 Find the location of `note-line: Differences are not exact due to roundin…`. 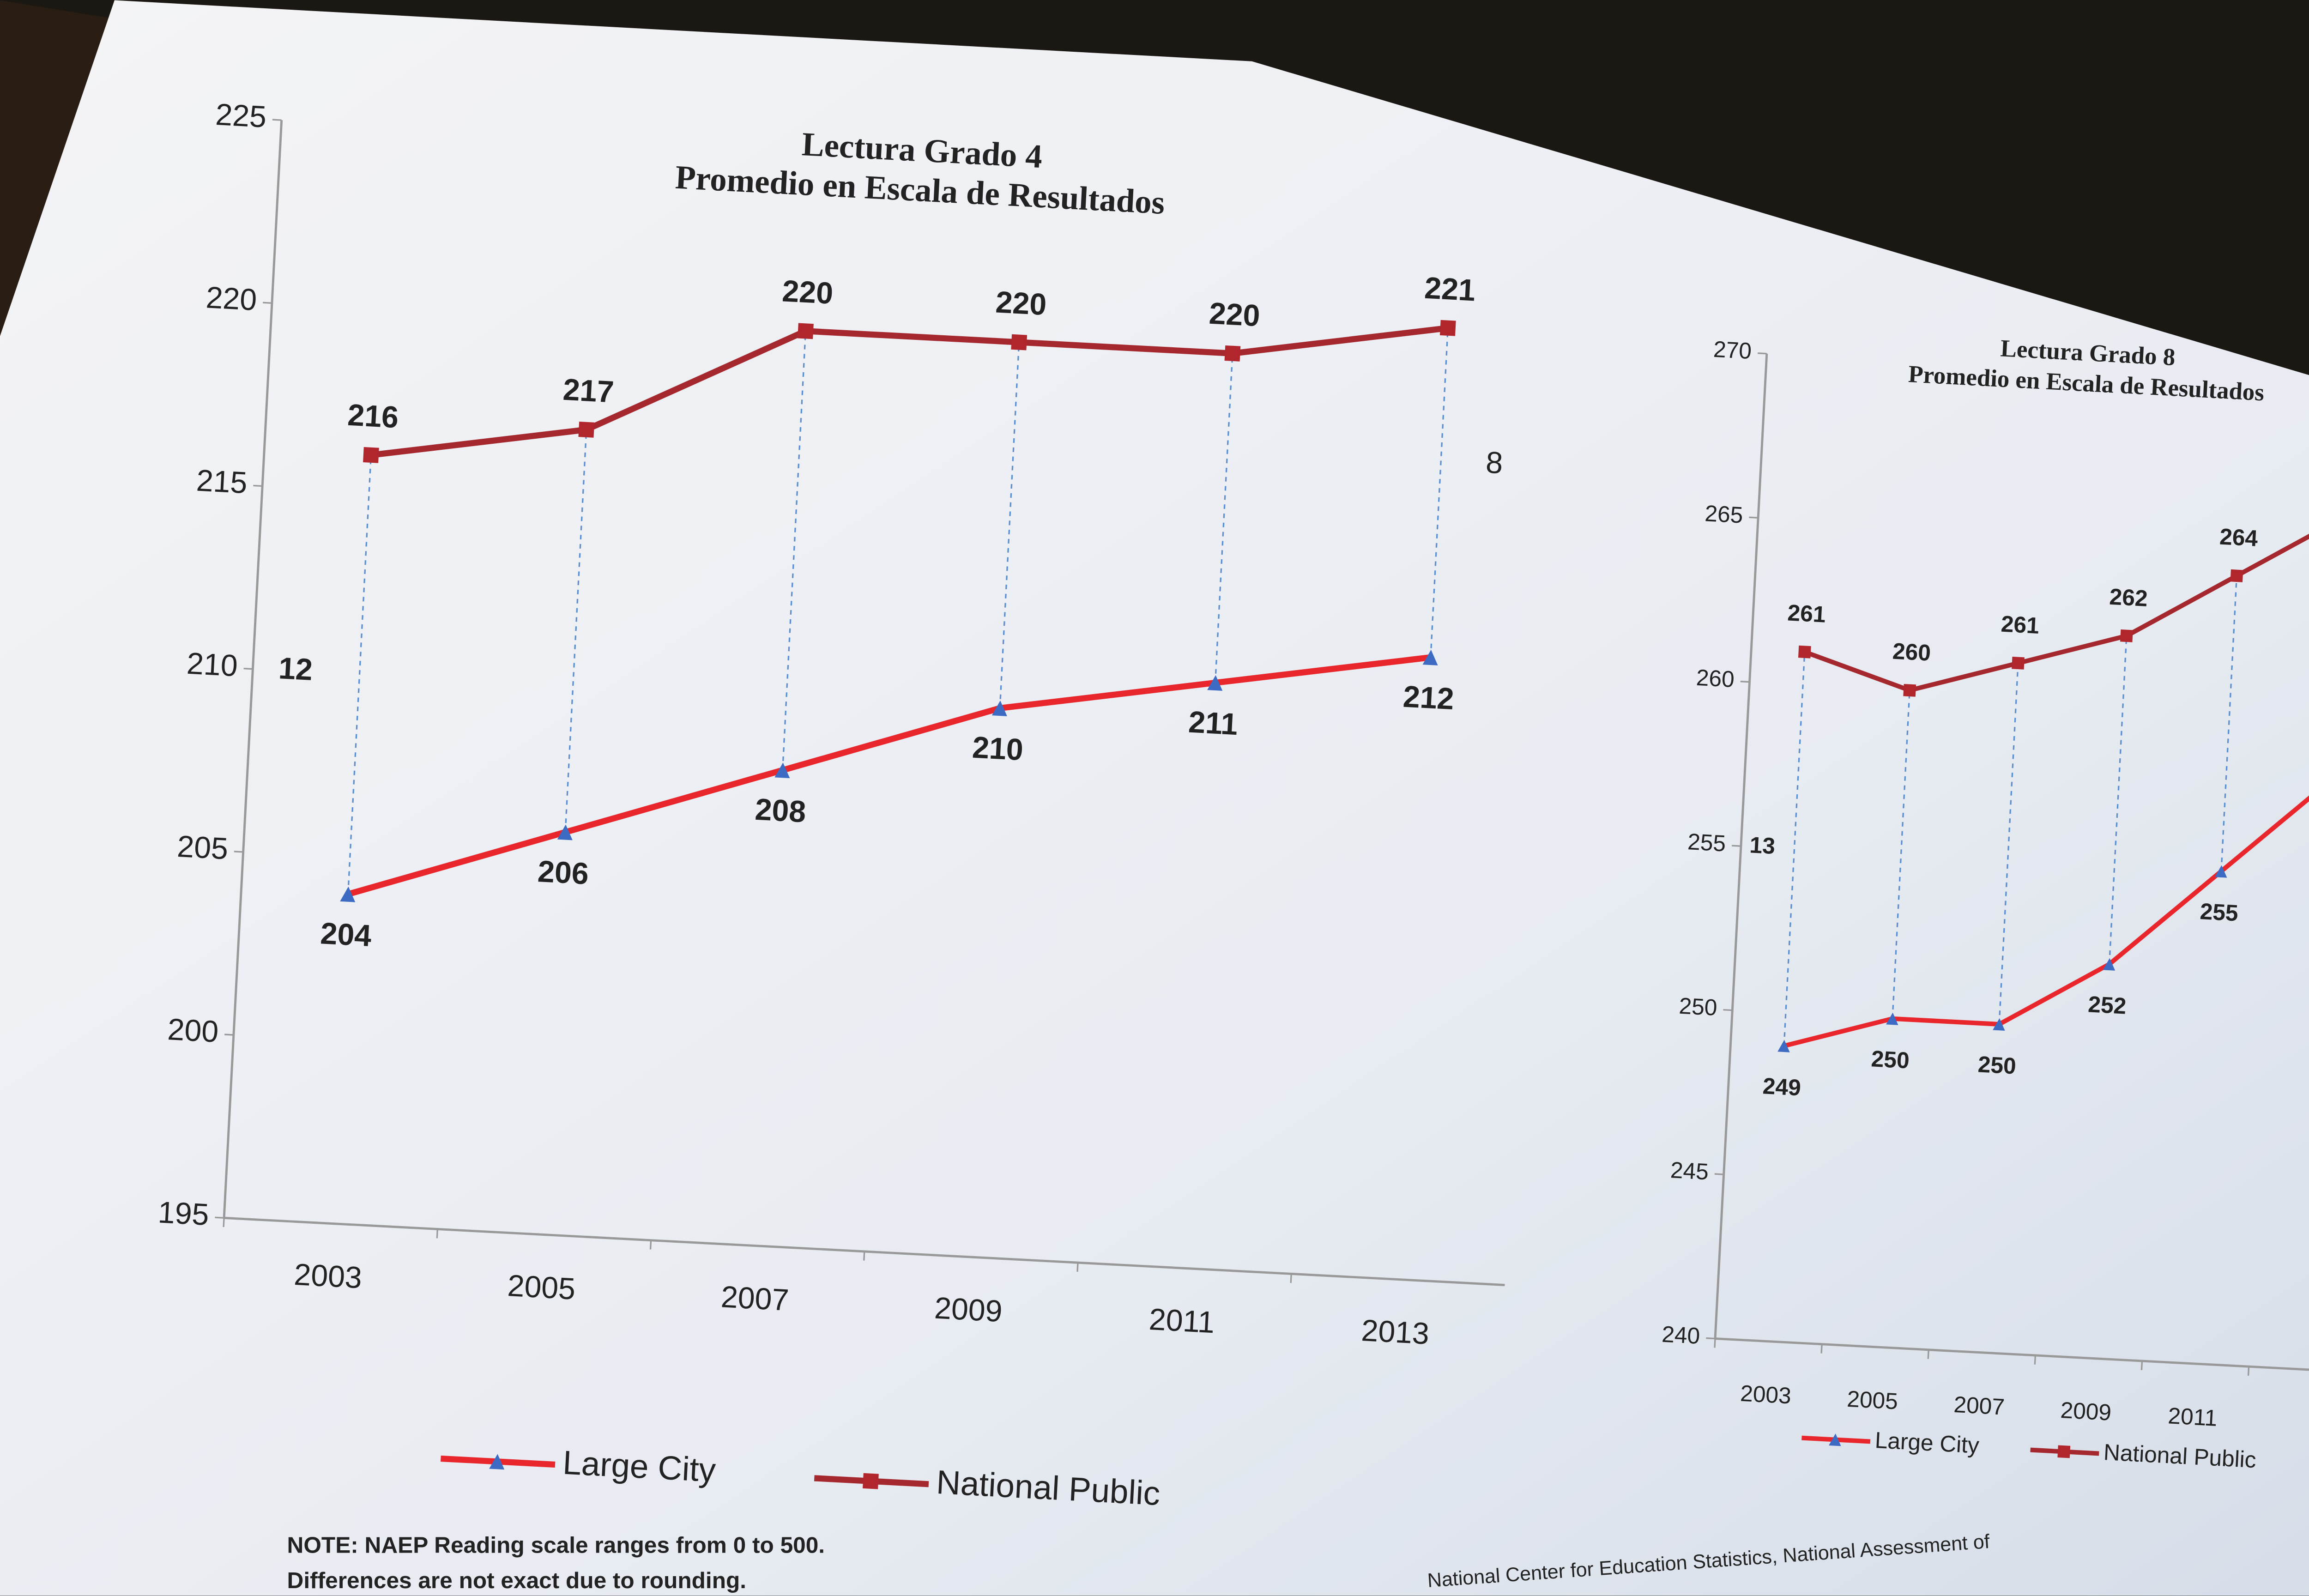

note-line: Differences are not exact due to roundin… is located at coordinates (517, 1580).